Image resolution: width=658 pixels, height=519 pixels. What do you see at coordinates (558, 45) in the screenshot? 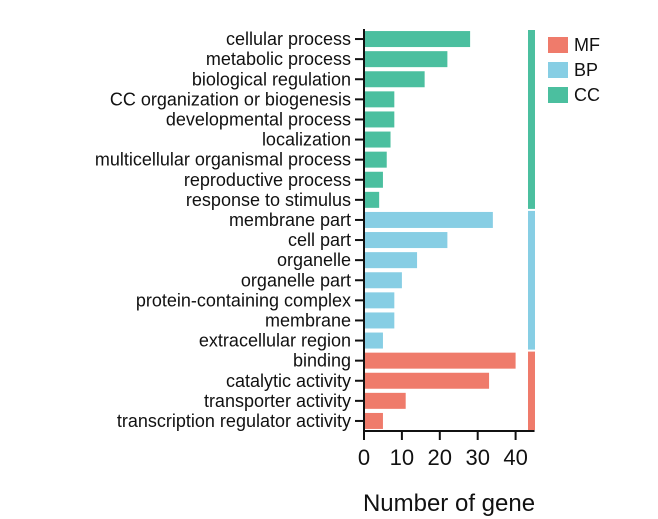
I see `legend-swatch-mf` at bounding box center [558, 45].